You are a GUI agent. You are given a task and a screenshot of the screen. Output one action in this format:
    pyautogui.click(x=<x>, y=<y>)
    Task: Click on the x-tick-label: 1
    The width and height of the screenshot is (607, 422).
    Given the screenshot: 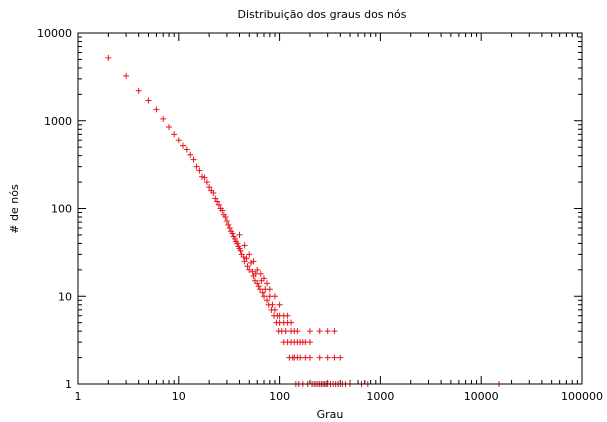 What is the action you would take?
    pyautogui.click(x=78, y=396)
    